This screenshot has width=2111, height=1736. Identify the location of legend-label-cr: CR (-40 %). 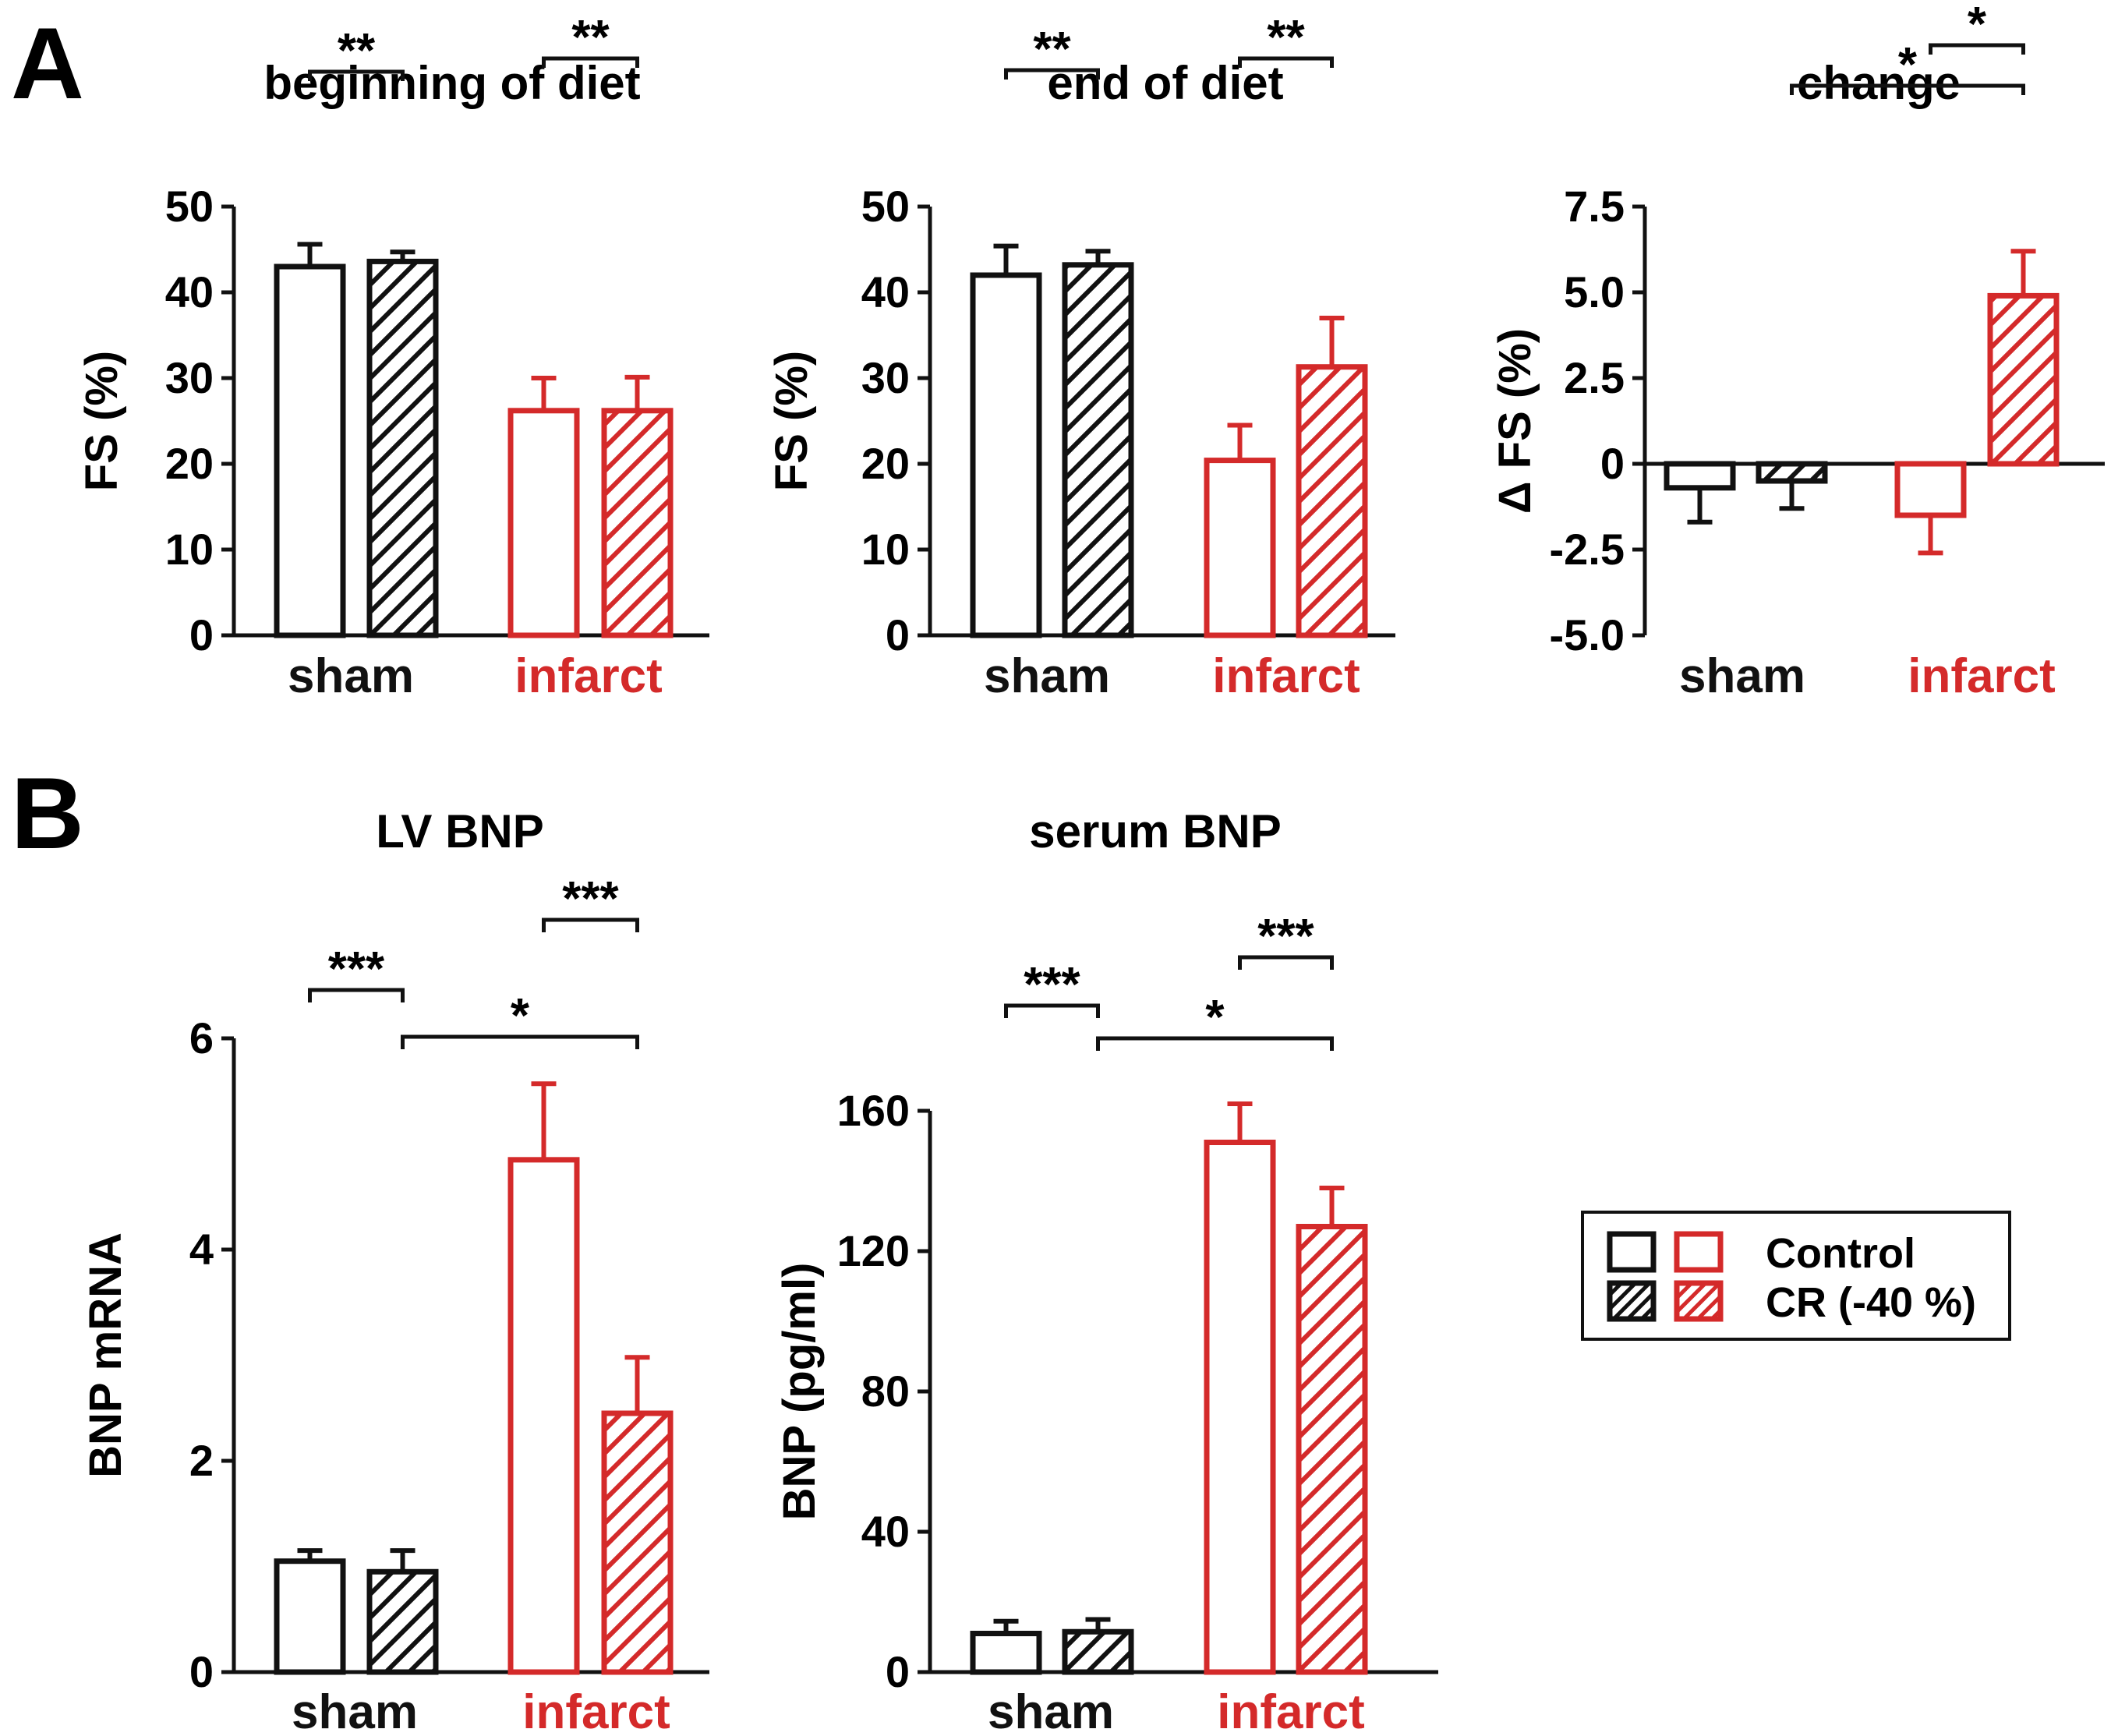
(1871, 1302).